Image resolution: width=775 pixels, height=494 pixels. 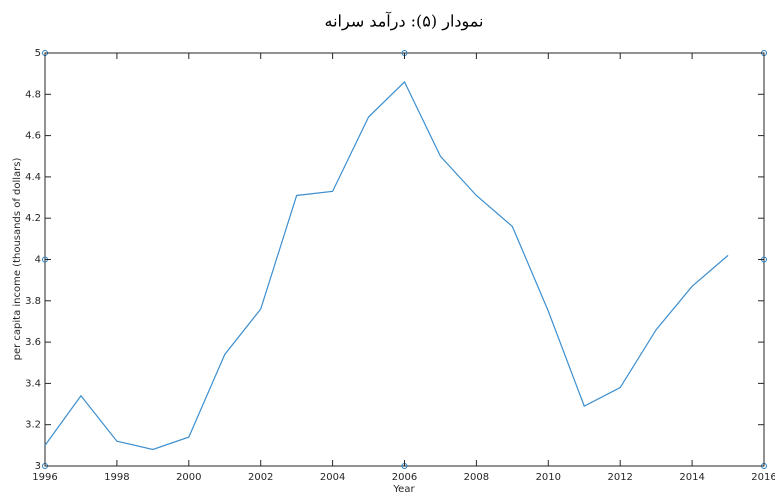 I want to click on y-axis-label: per capita income (thousands of dollars), so click(x=17, y=259).